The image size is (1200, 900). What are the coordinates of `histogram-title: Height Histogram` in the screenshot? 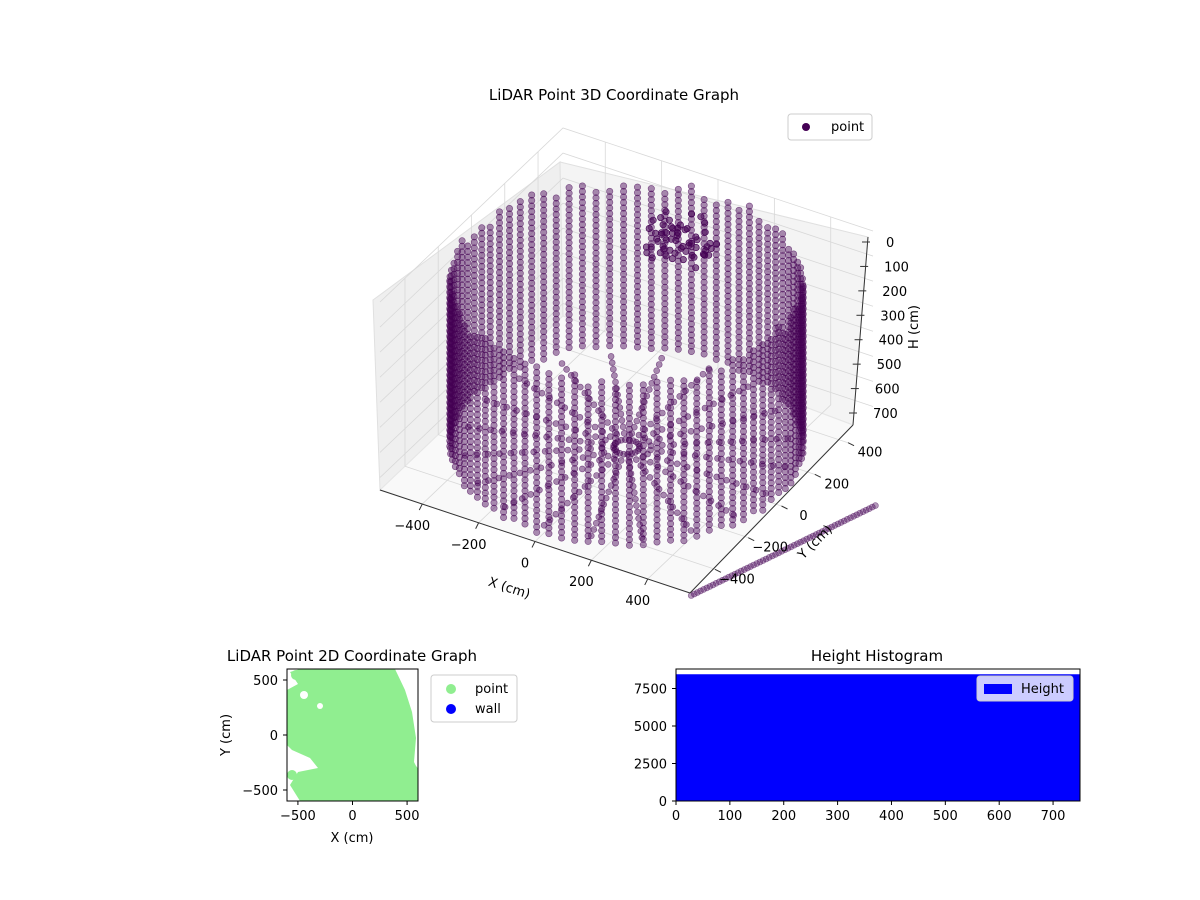 It's located at (877, 656).